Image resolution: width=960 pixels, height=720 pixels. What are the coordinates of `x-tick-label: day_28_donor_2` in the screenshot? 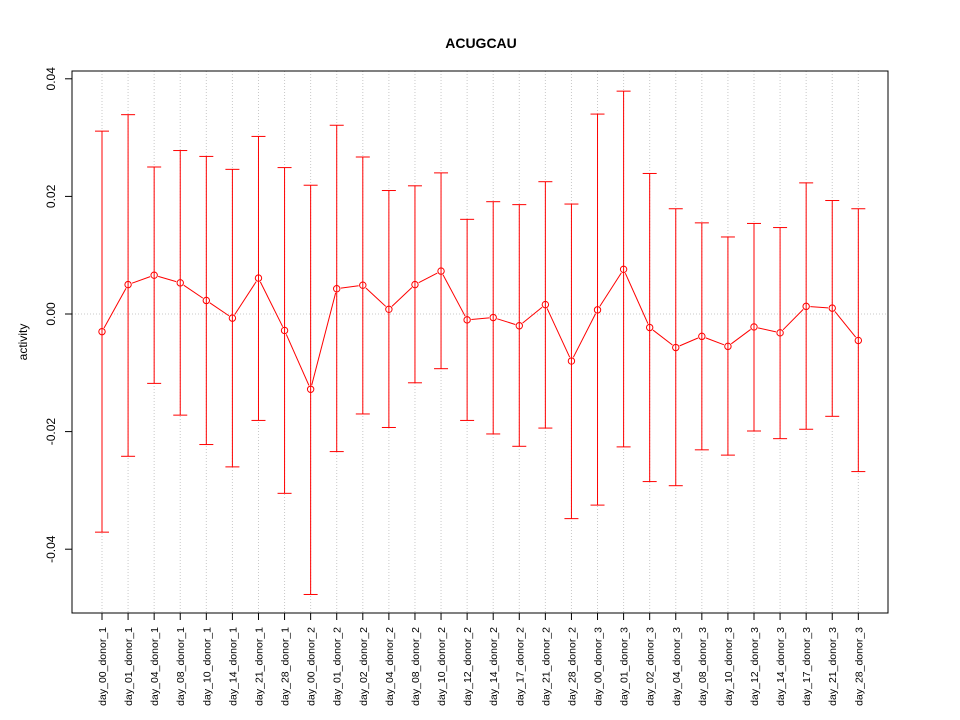 It's located at (572, 666).